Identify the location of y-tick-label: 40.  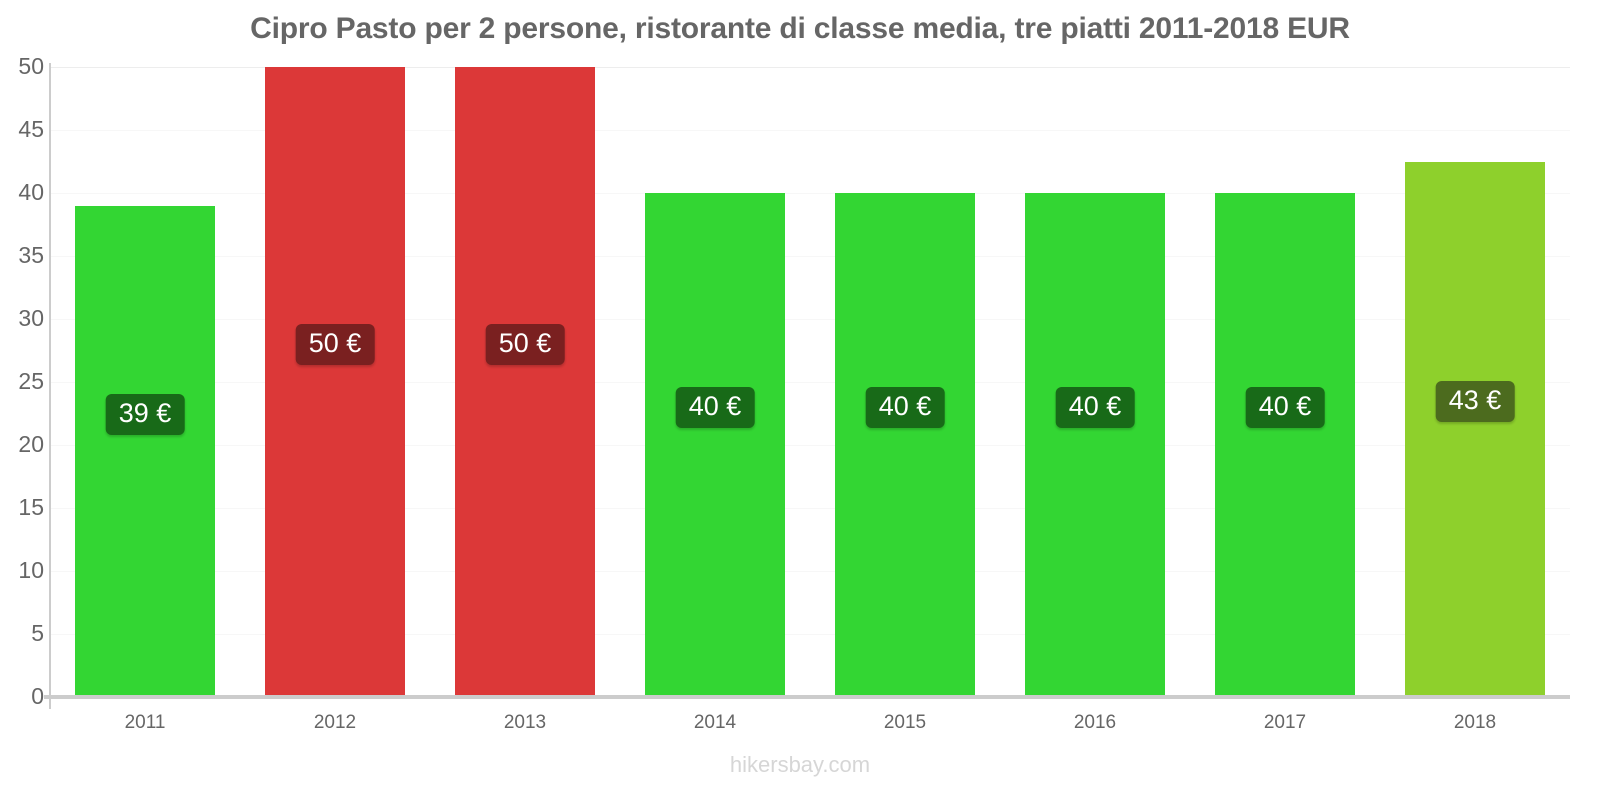
(31, 192).